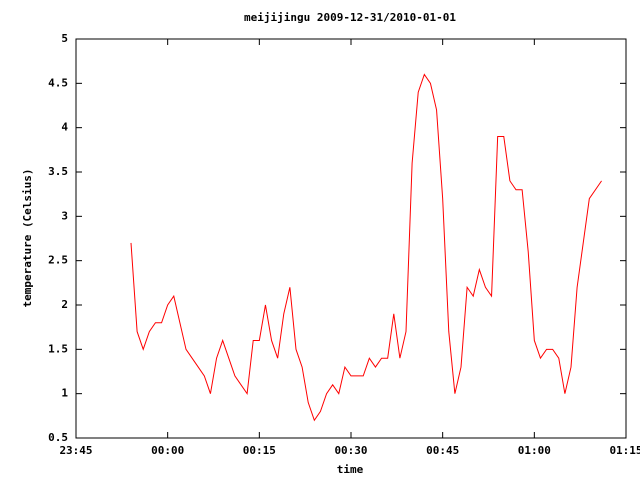 The image size is (640, 480). Describe the element at coordinates (58, 348) in the screenshot. I see `y-tick-label: 1.5` at that location.